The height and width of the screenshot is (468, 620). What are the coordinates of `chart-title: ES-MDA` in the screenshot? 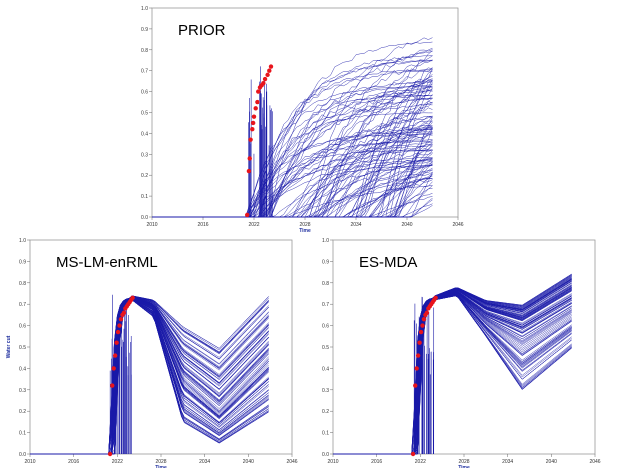 It's located at (388, 262).